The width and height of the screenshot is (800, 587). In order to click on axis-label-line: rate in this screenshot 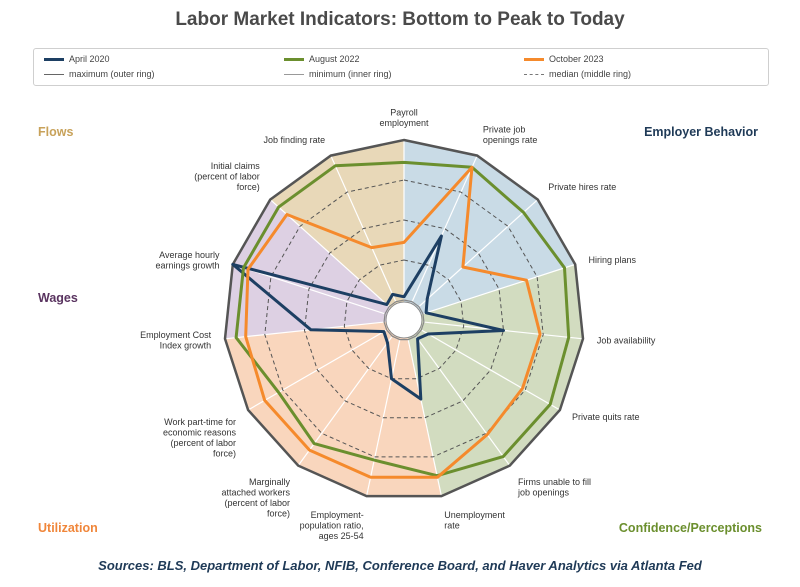, I will do `click(452, 525)`.